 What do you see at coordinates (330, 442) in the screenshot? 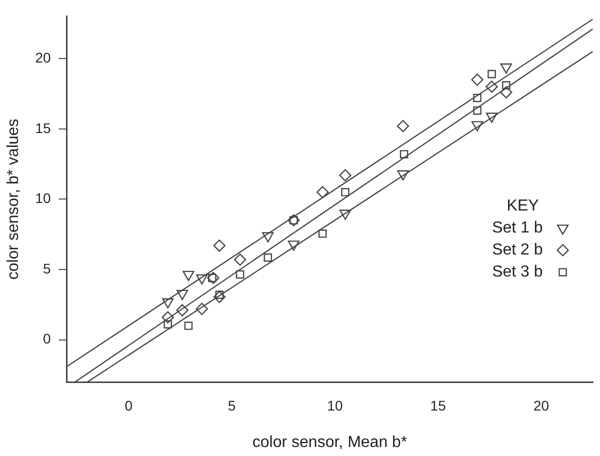
I see `x-axis-title: color sensor, Mean b*` at bounding box center [330, 442].